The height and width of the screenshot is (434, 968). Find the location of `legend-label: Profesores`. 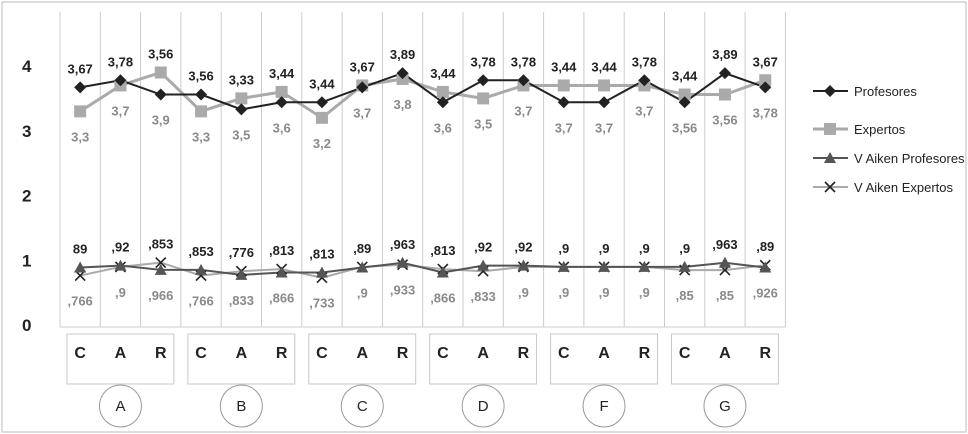

legend-label: Profesores is located at coordinates (885, 91).